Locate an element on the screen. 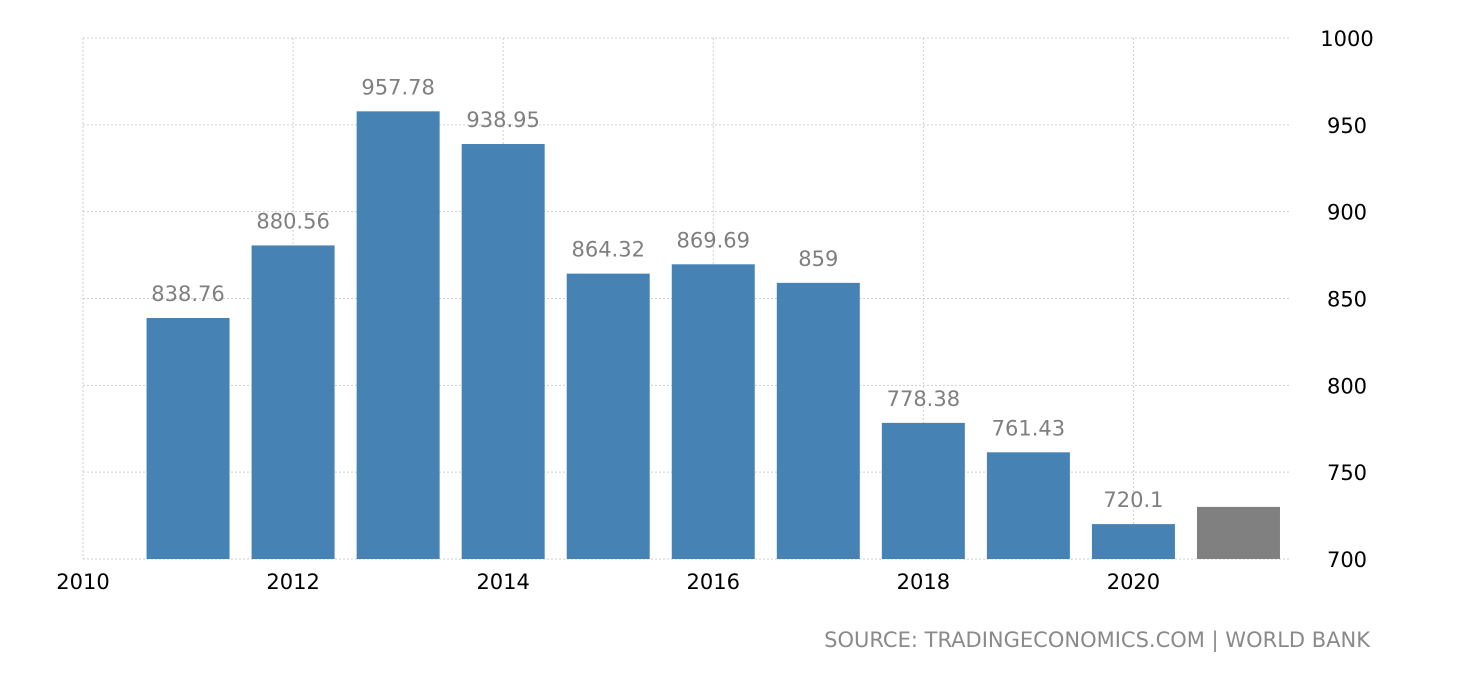  y-tick-label: 950 is located at coordinates (1347, 126).